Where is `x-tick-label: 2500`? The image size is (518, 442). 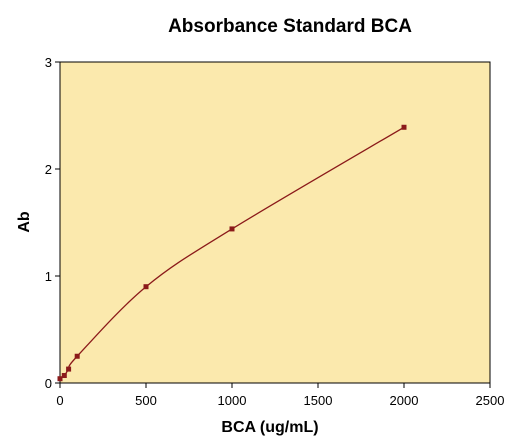
x-tick-label: 2500 is located at coordinates (490, 400).